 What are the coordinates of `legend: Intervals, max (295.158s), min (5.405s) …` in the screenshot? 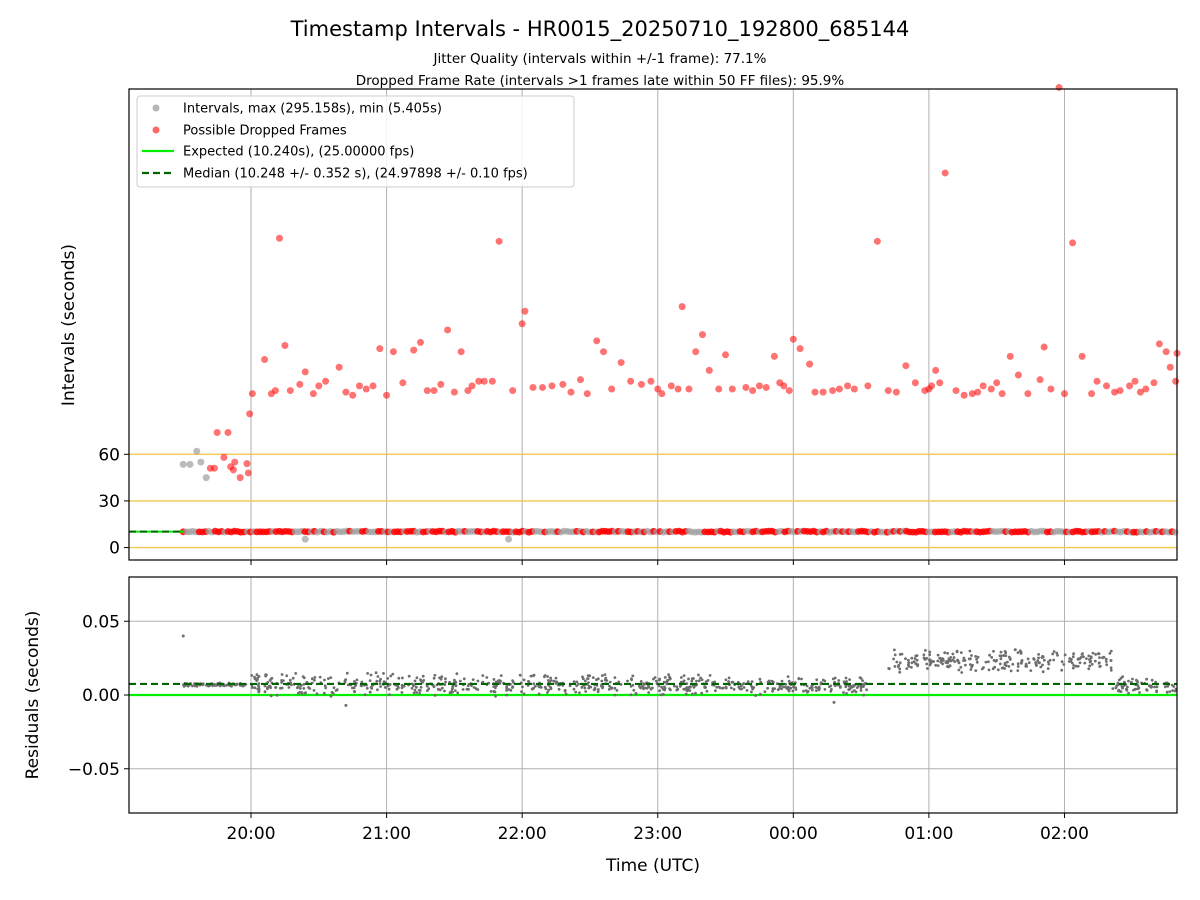 It's located at (355, 141).